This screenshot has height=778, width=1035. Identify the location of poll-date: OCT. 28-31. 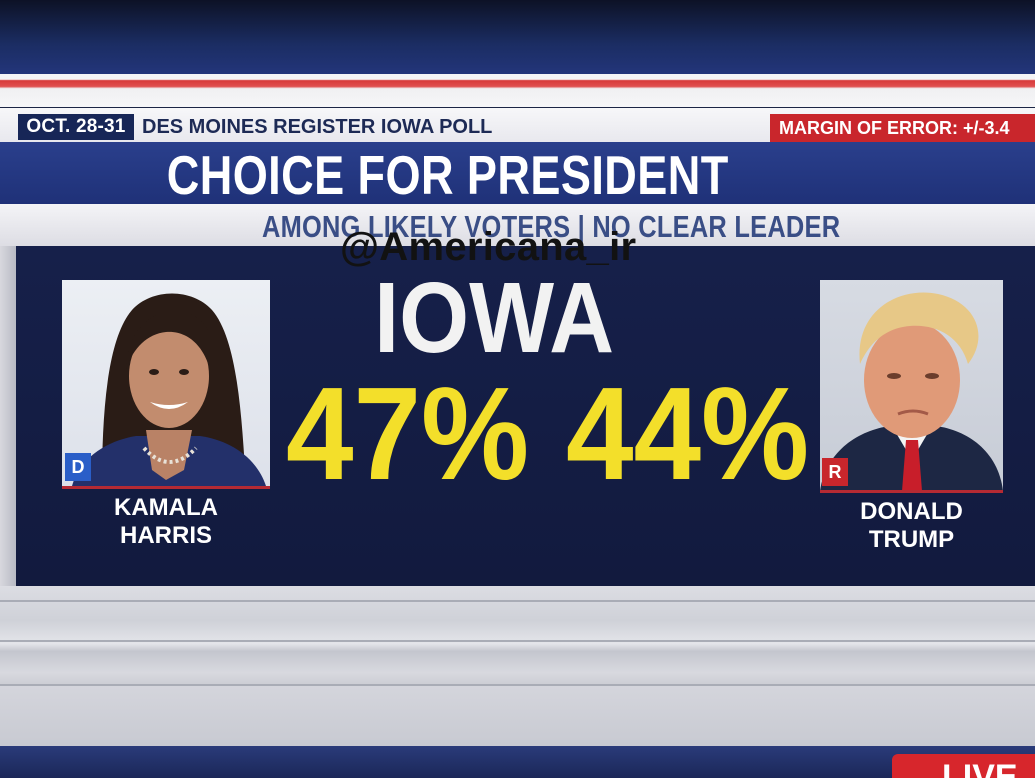
(76, 127).